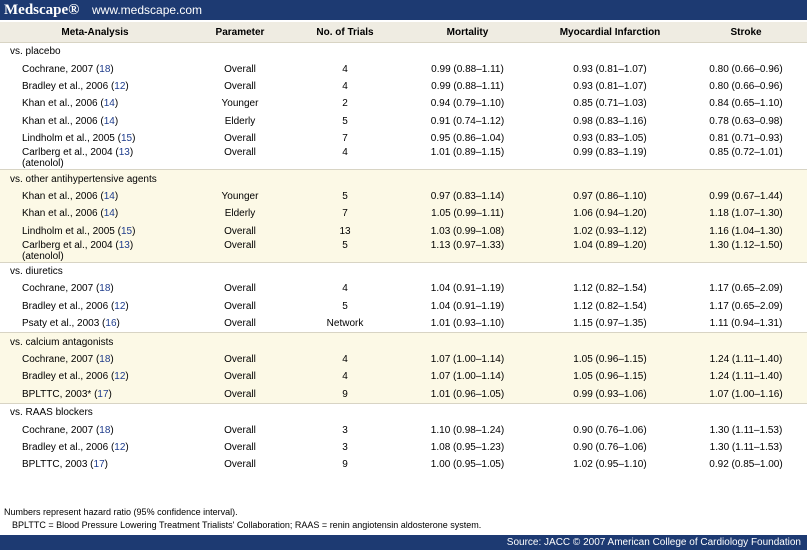 This screenshot has width=807, height=550. What do you see at coordinates (467, 447) in the screenshot?
I see `mortality: 1.08 (0.95–1.23)` at bounding box center [467, 447].